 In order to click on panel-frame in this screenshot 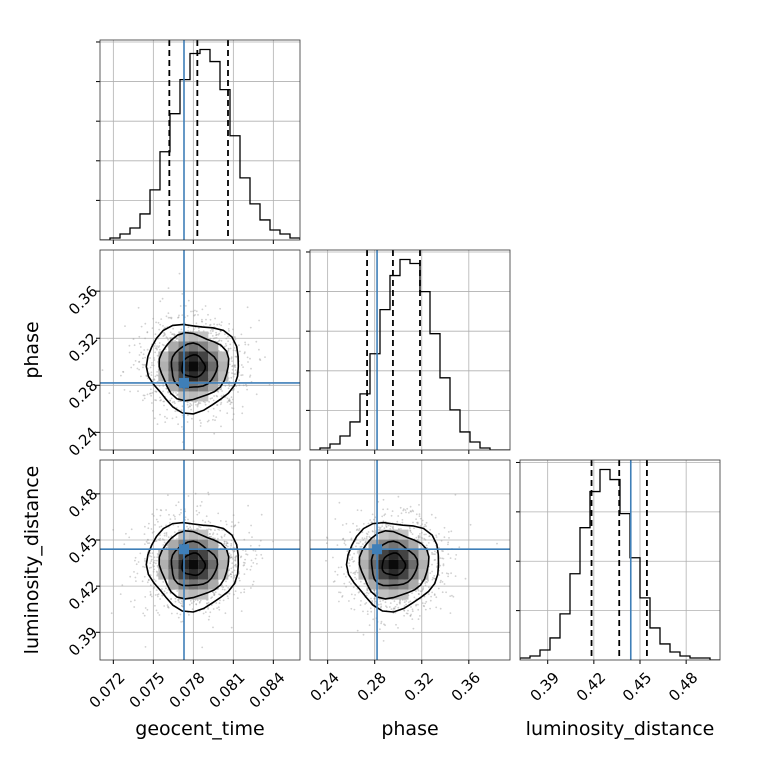, I will do `click(200, 350)`.